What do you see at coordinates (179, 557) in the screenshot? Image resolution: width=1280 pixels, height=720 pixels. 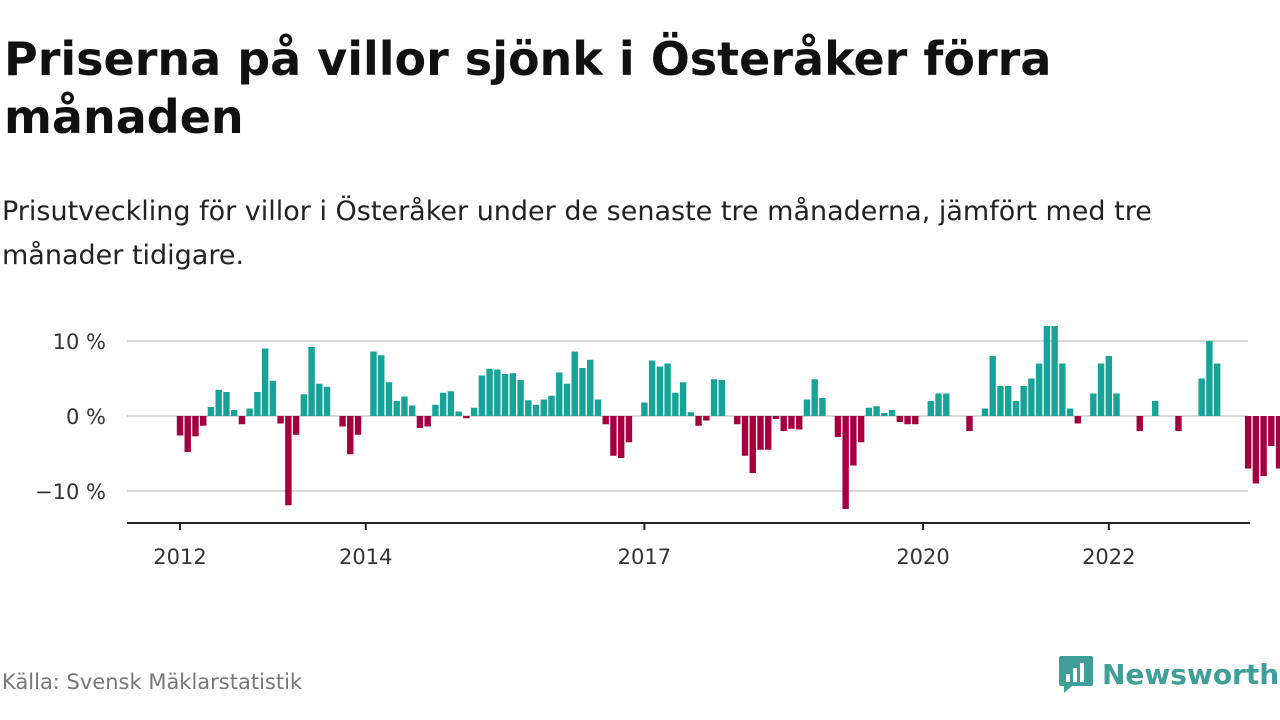 I see `x-tick-label: 2012` at bounding box center [179, 557].